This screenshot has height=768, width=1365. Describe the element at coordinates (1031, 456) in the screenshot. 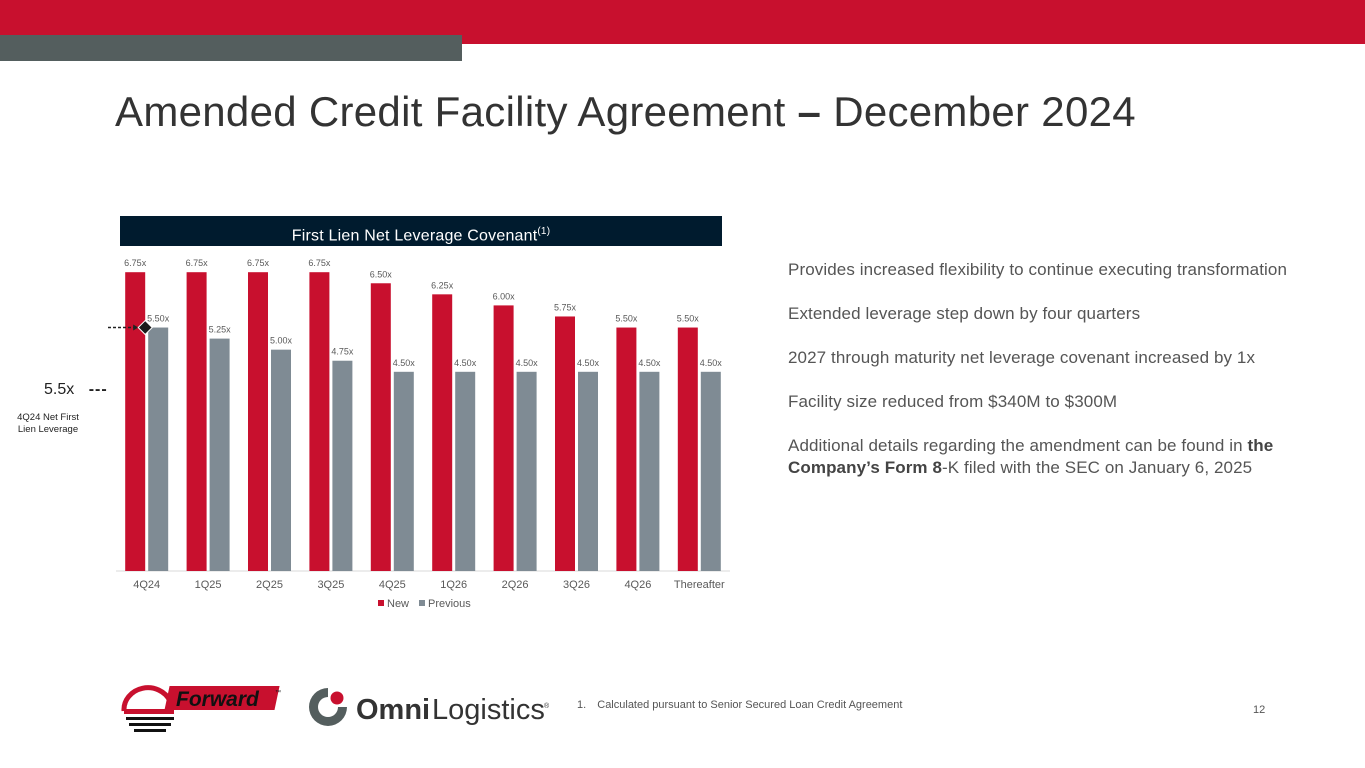

I see `bullet-bold-text: the Company’s Form 8` at that location.